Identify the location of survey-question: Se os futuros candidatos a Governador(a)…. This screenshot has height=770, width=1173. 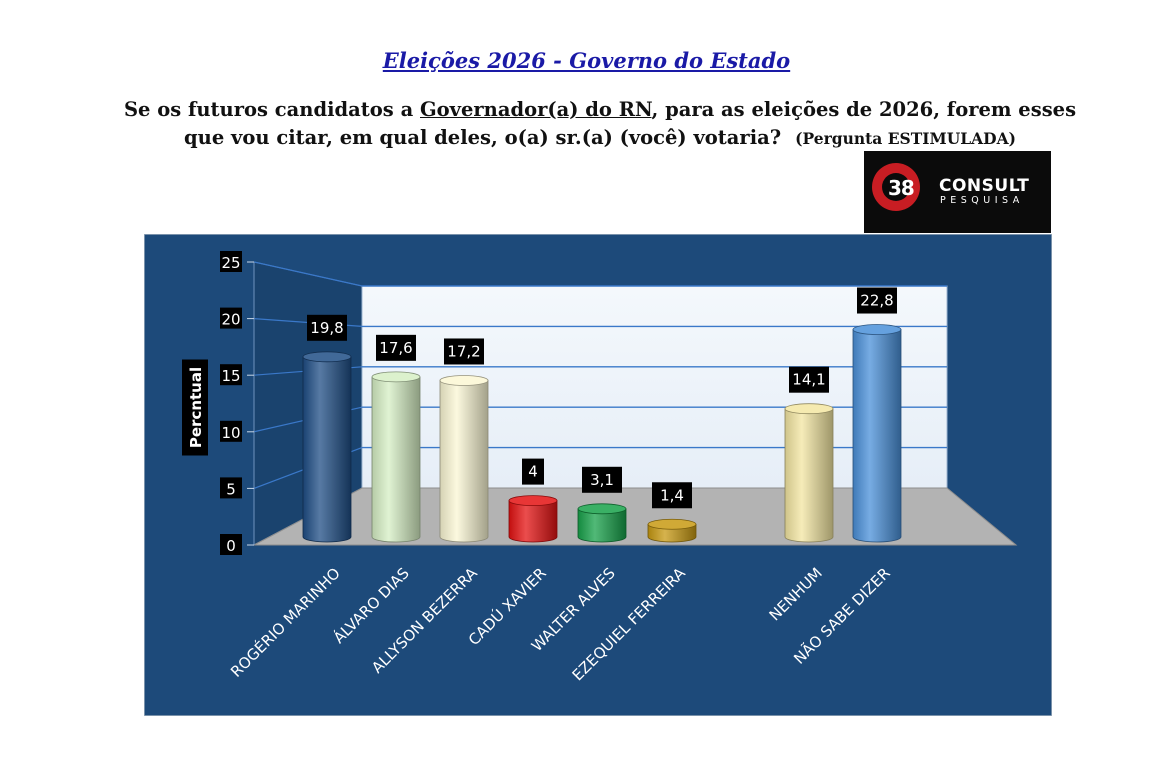
(600, 124).